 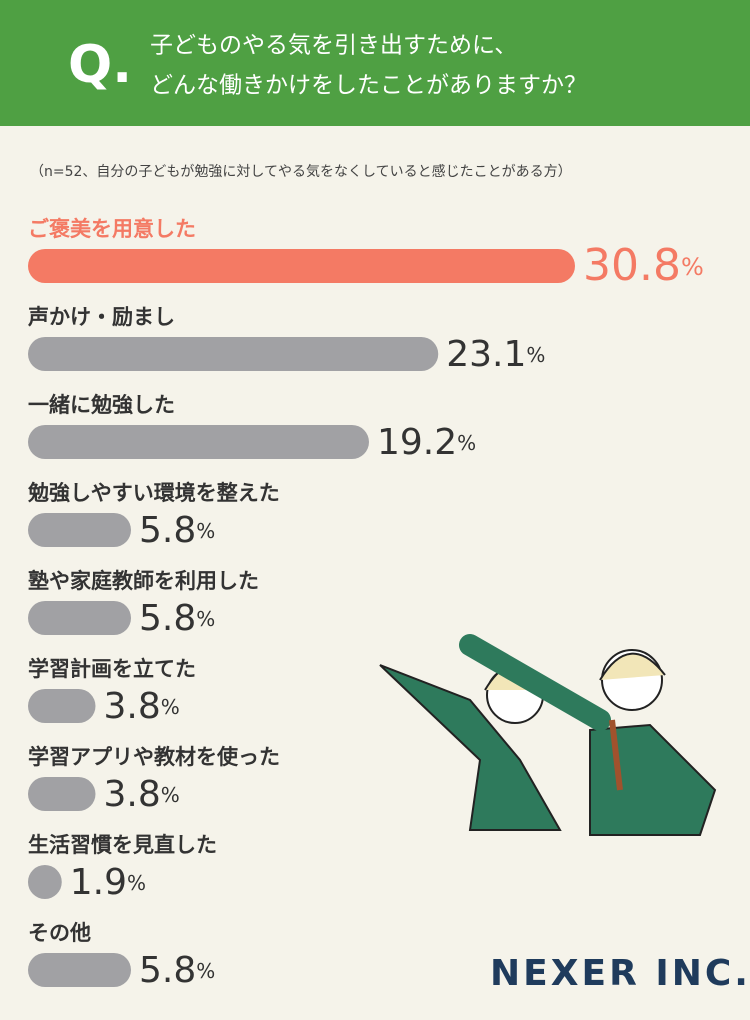 I want to click on title-line: 子どものやる気を引き出すために、, so click(x=333, y=46).